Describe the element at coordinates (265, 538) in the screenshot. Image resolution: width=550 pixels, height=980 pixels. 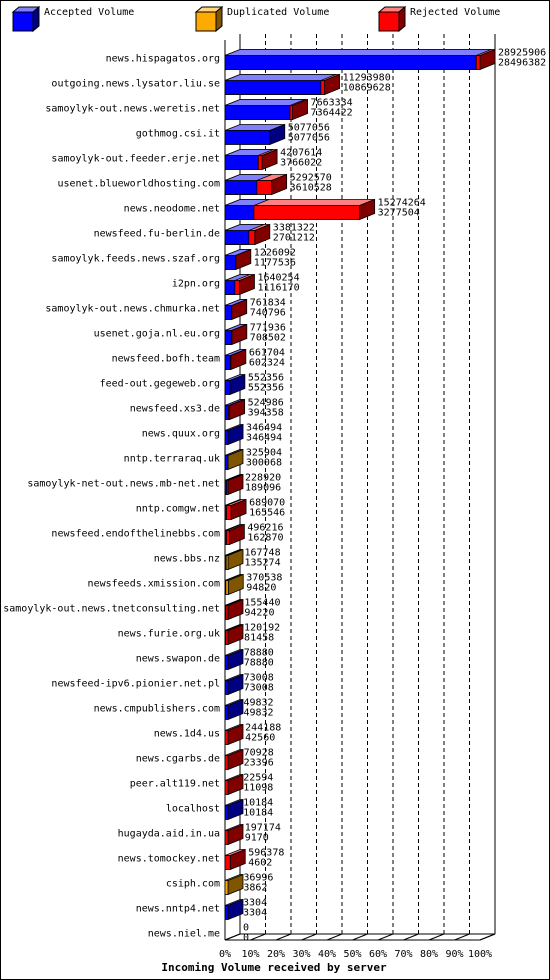
I see `accepted-volume-label: 162870` at that location.